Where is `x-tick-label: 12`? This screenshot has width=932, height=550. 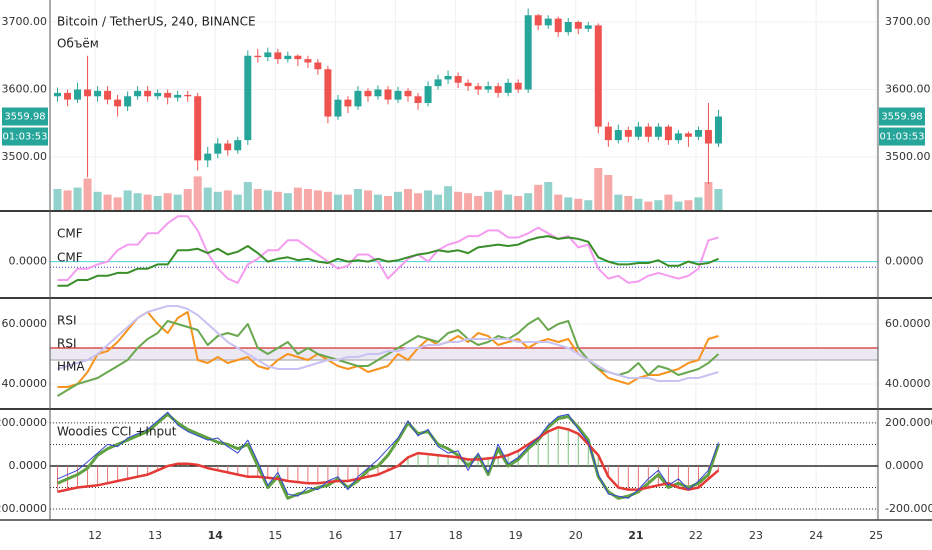 x-tick-label: 12 is located at coordinates (95, 535).